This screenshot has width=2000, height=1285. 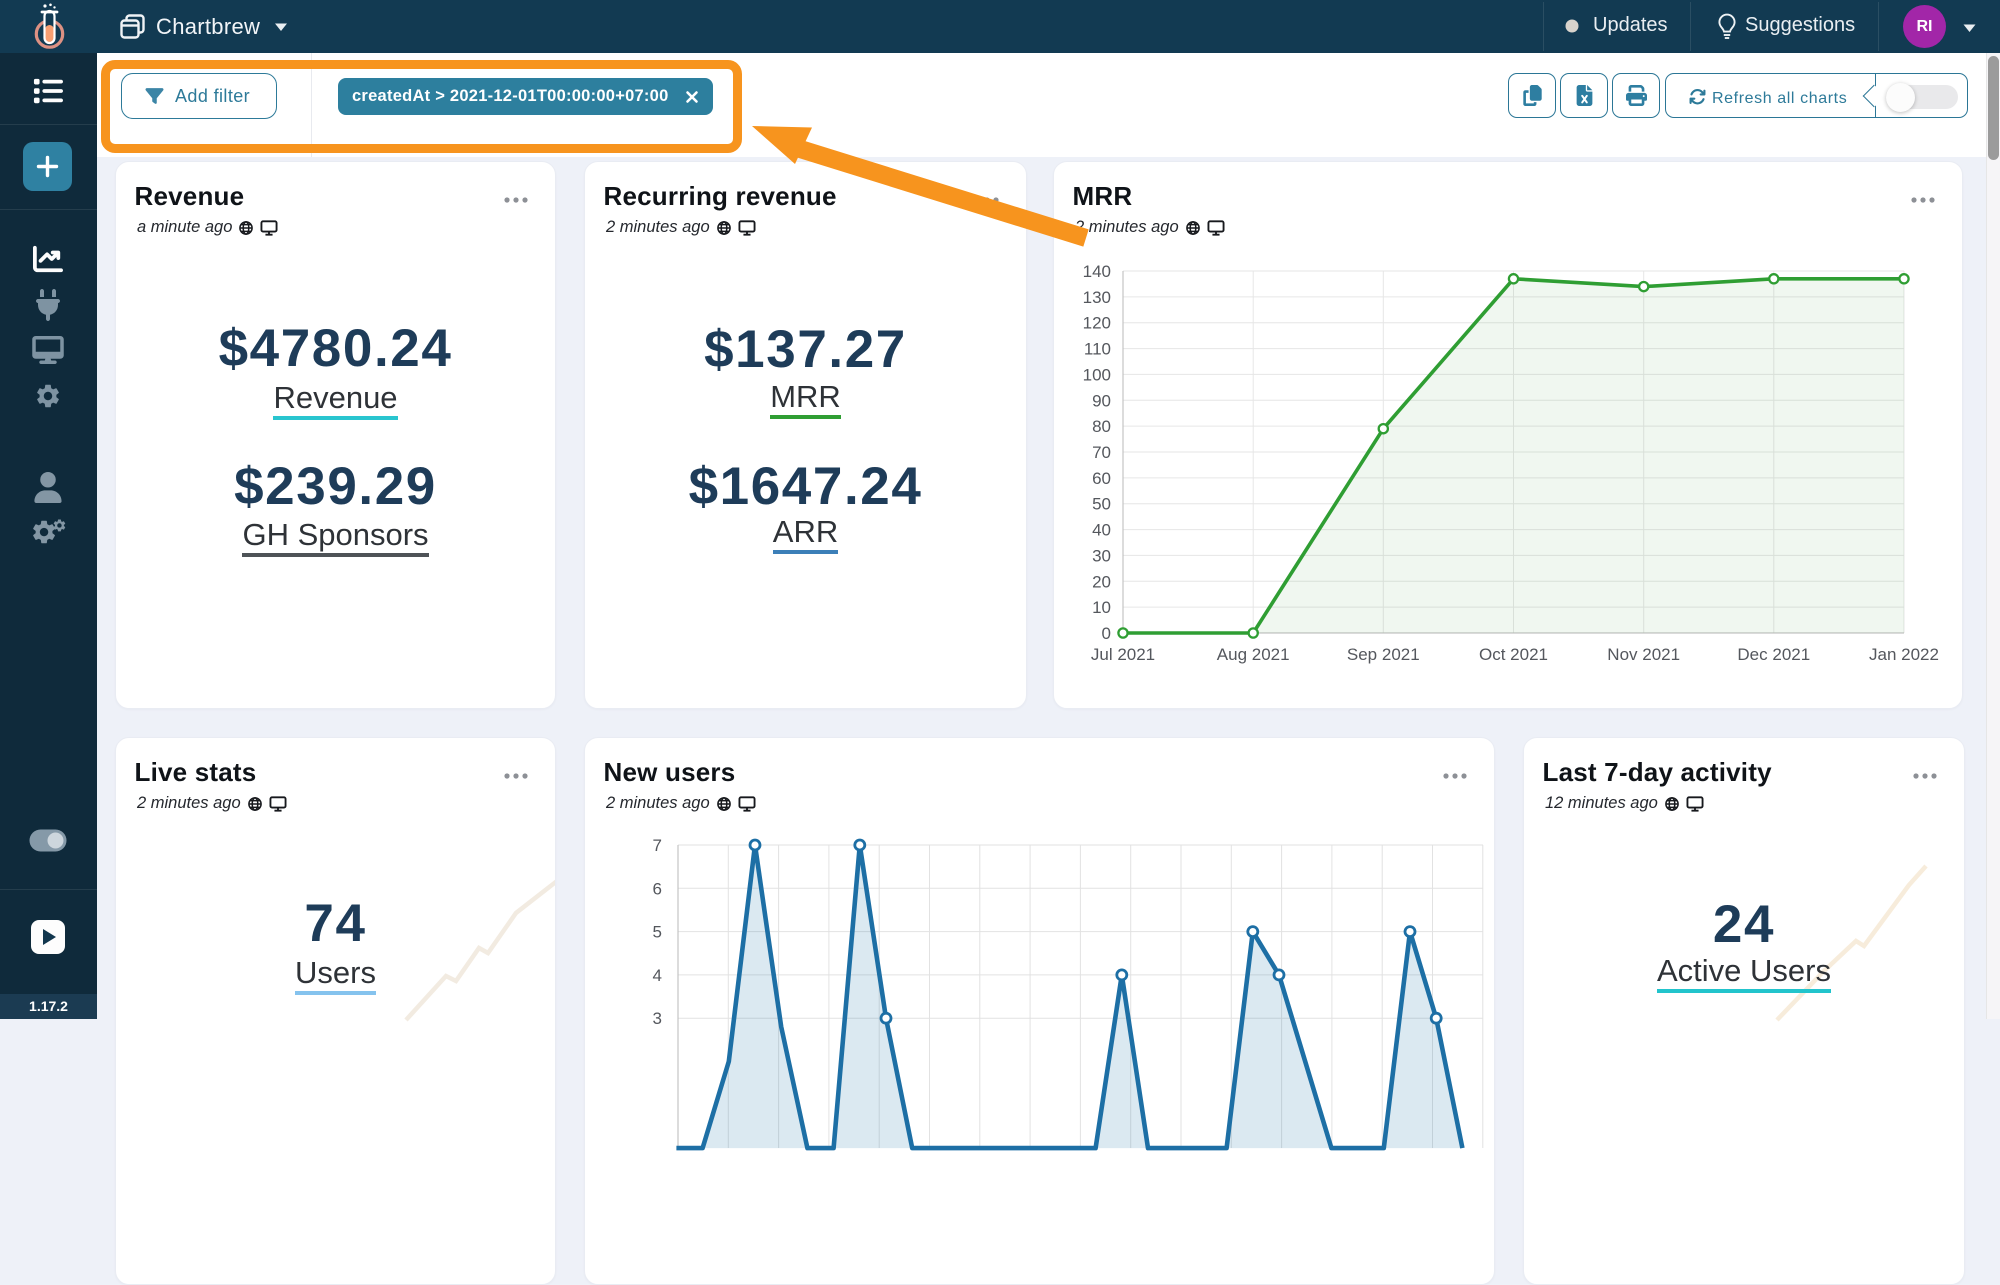 I want to click on svg-text: 110, so click(x=1097, y=349).